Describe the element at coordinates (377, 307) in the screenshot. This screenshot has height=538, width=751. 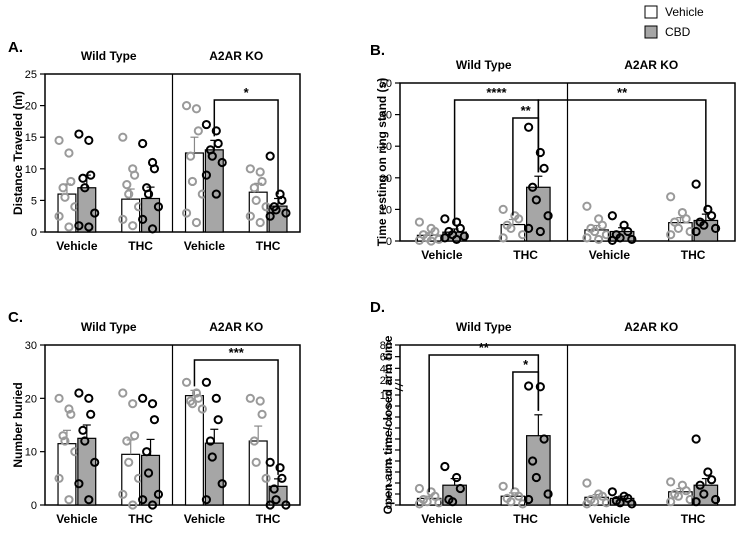
I see `panel-label: D.` at that location.